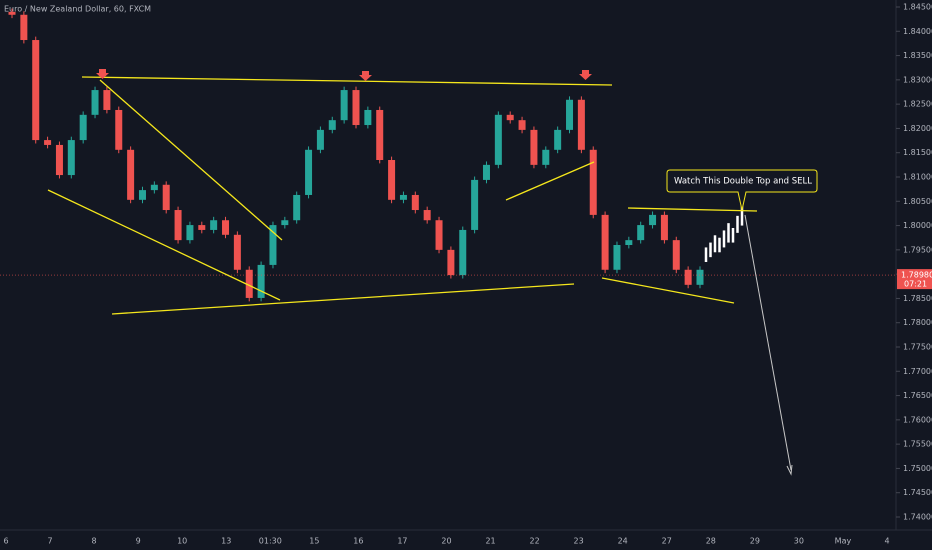 The height and width of the screenshot is (550, 932). What do you see at coordinates (138, 541) in the screenshot?
I see `x-tick-label: 9` at bounding box center [138, 541].